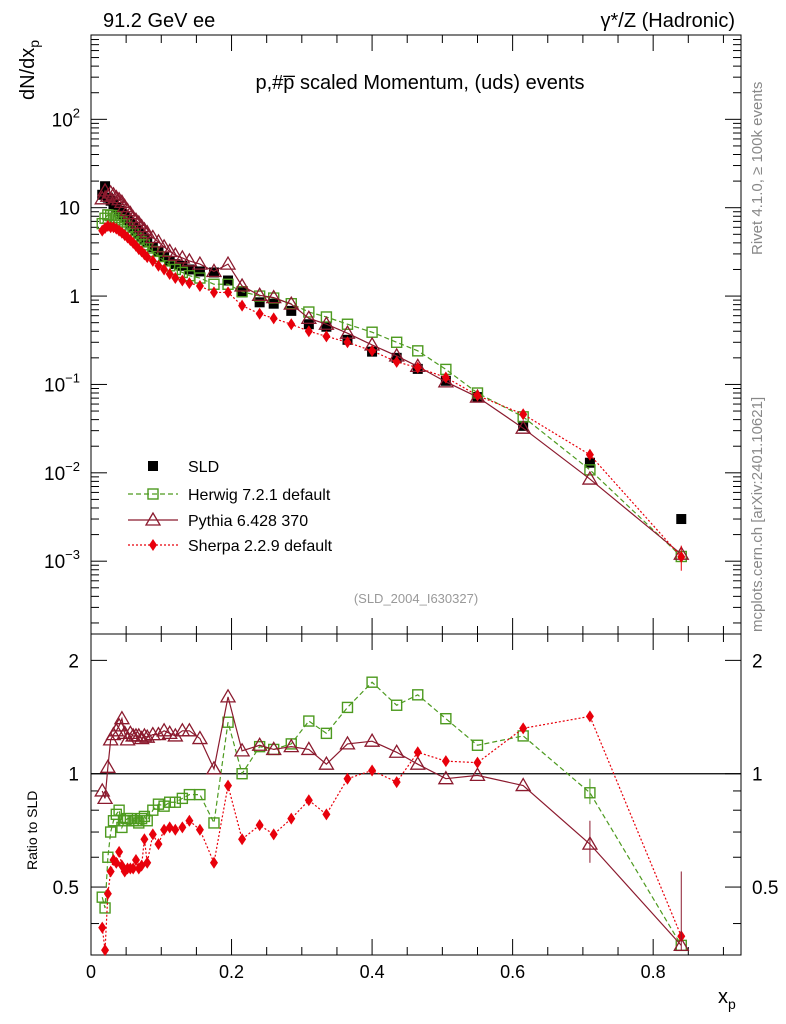 The height and width of the screenshot is (1024, 786). I want to click on rivet-label: Rivet 4.1.0, ≥ 100k events, so click(757, 168).